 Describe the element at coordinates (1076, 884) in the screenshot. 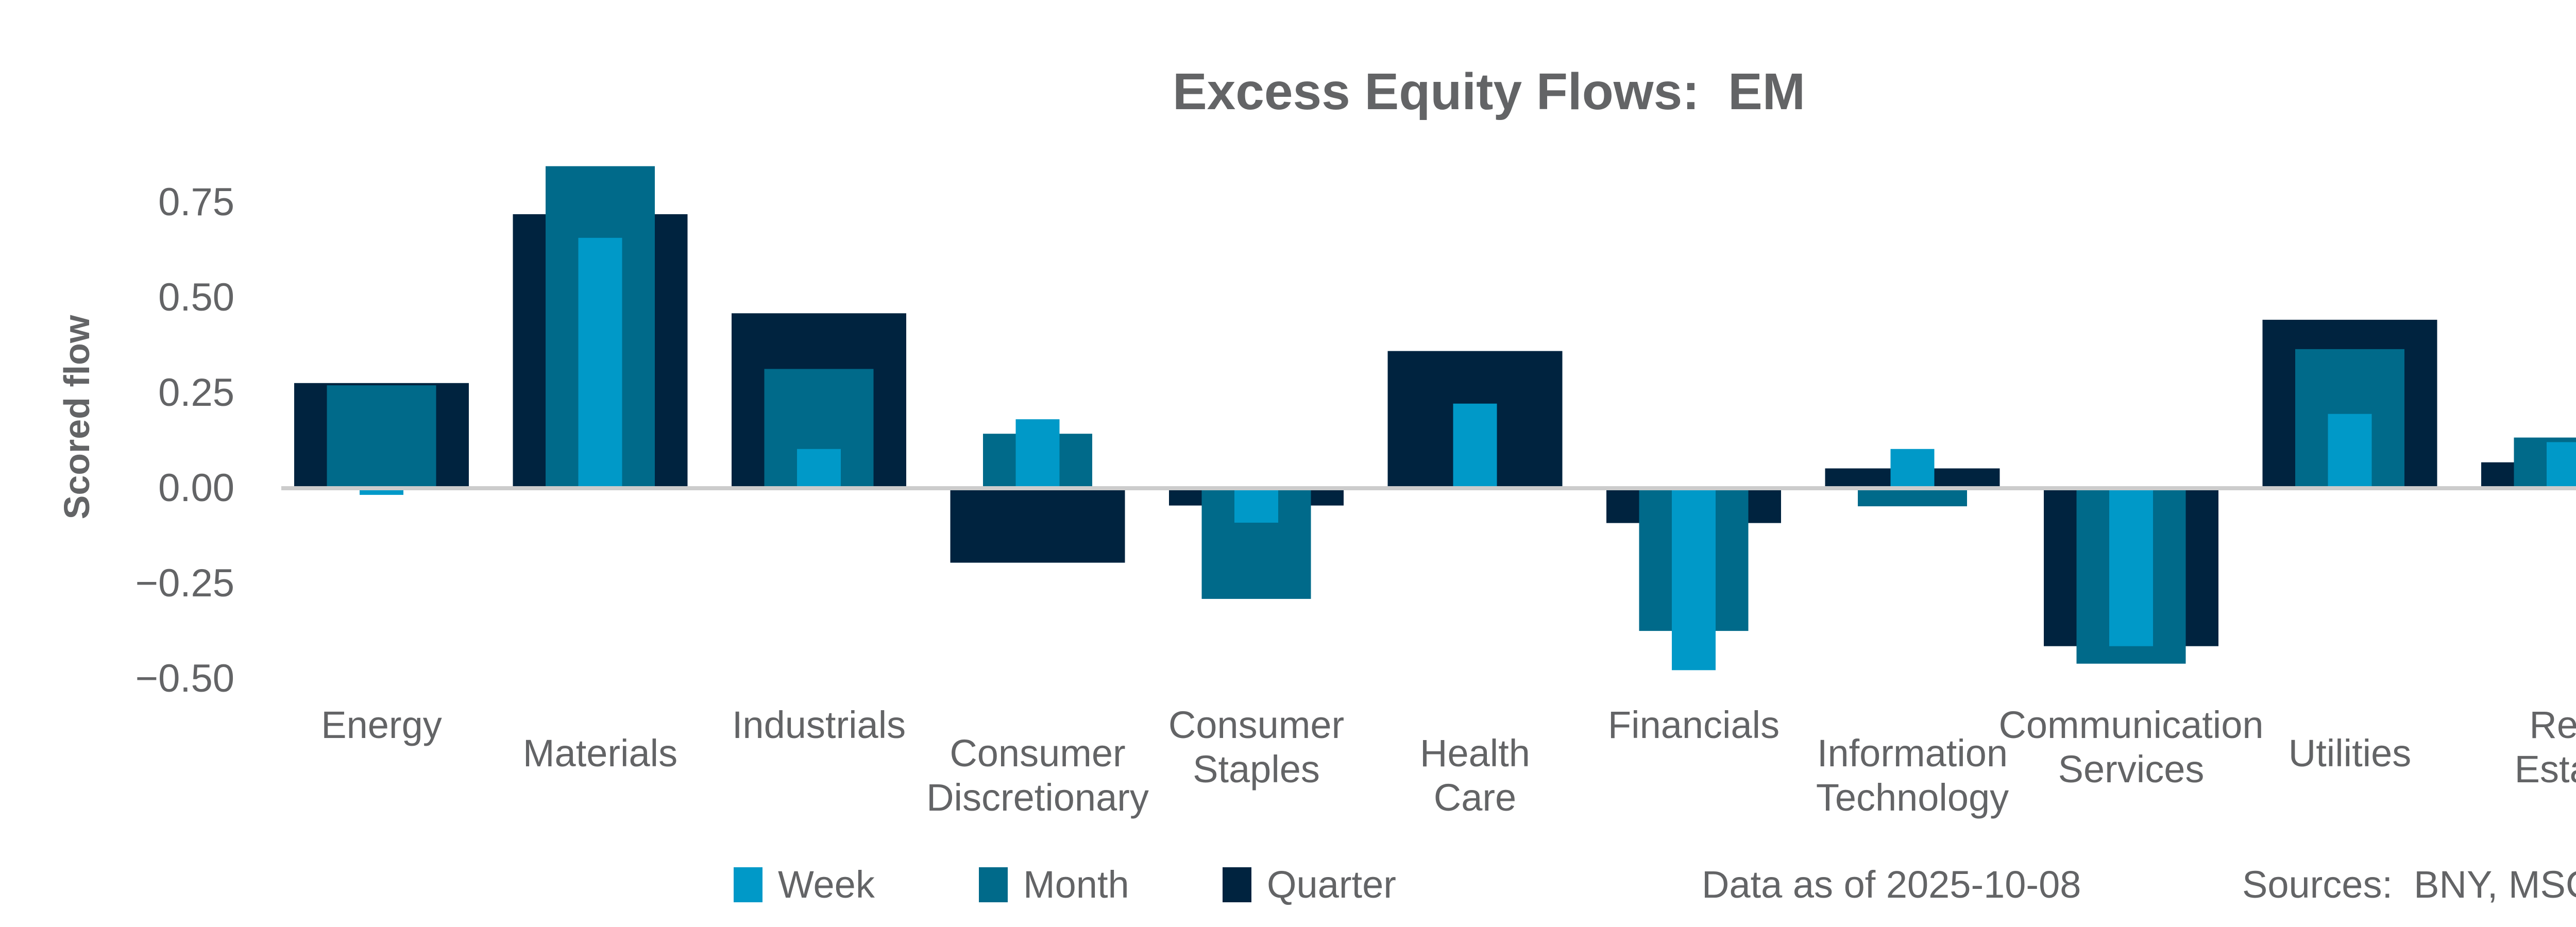

I see `legend-label-month: Month` at that location.